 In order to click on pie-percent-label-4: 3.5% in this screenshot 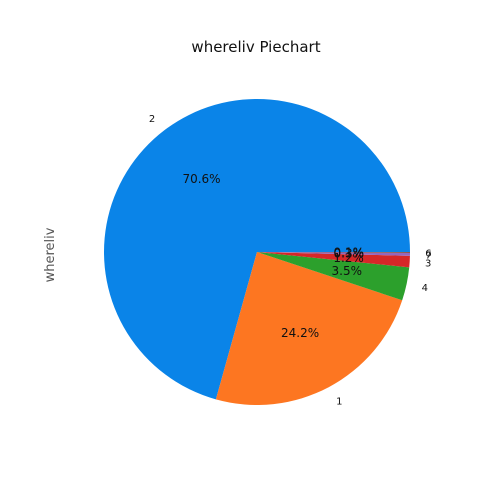, I will do `click(347, 271)`.